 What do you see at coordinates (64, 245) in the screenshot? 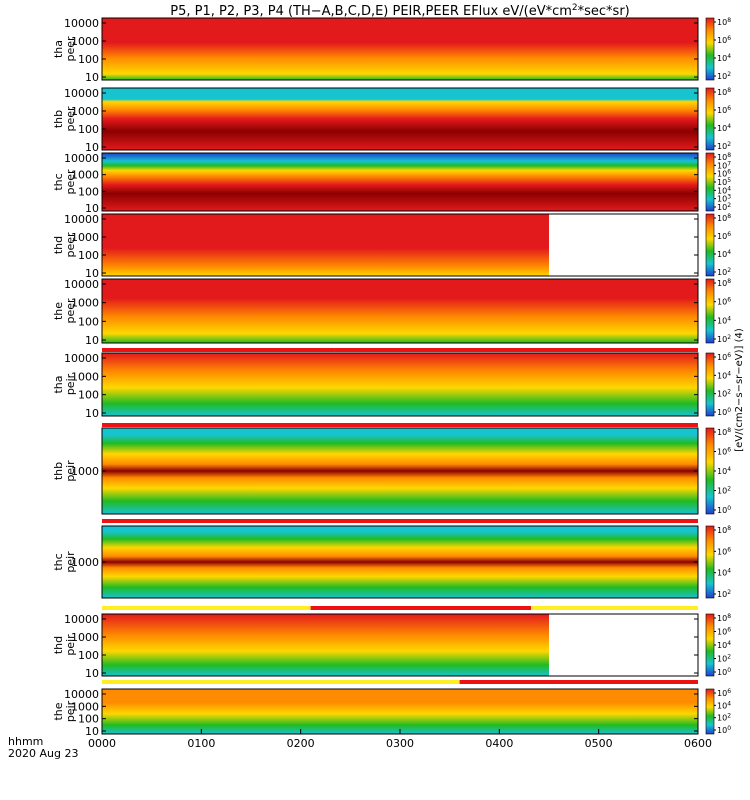
I see `y-axis-label: thdpeer` at bounding box center [64, 245].